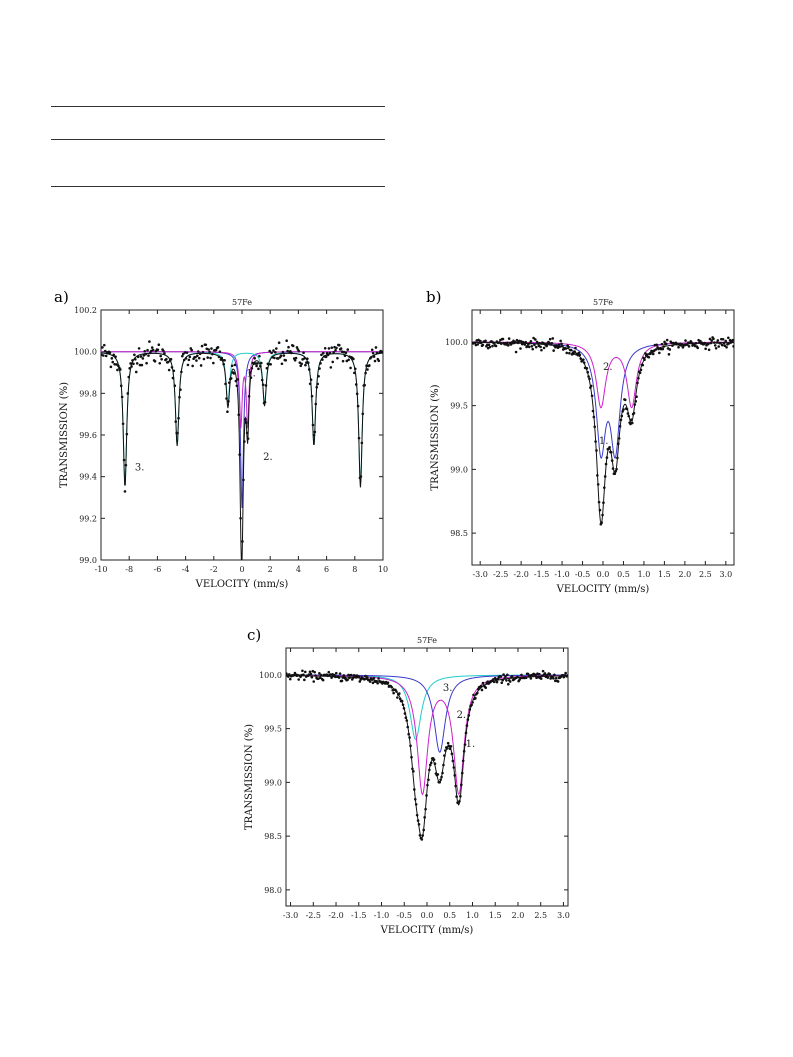 The width and height of the screenshot is (793, 1057). Describe the element at coordinates (448, 688) in the screenshot. I see `component-annotation: 3.` at that location.